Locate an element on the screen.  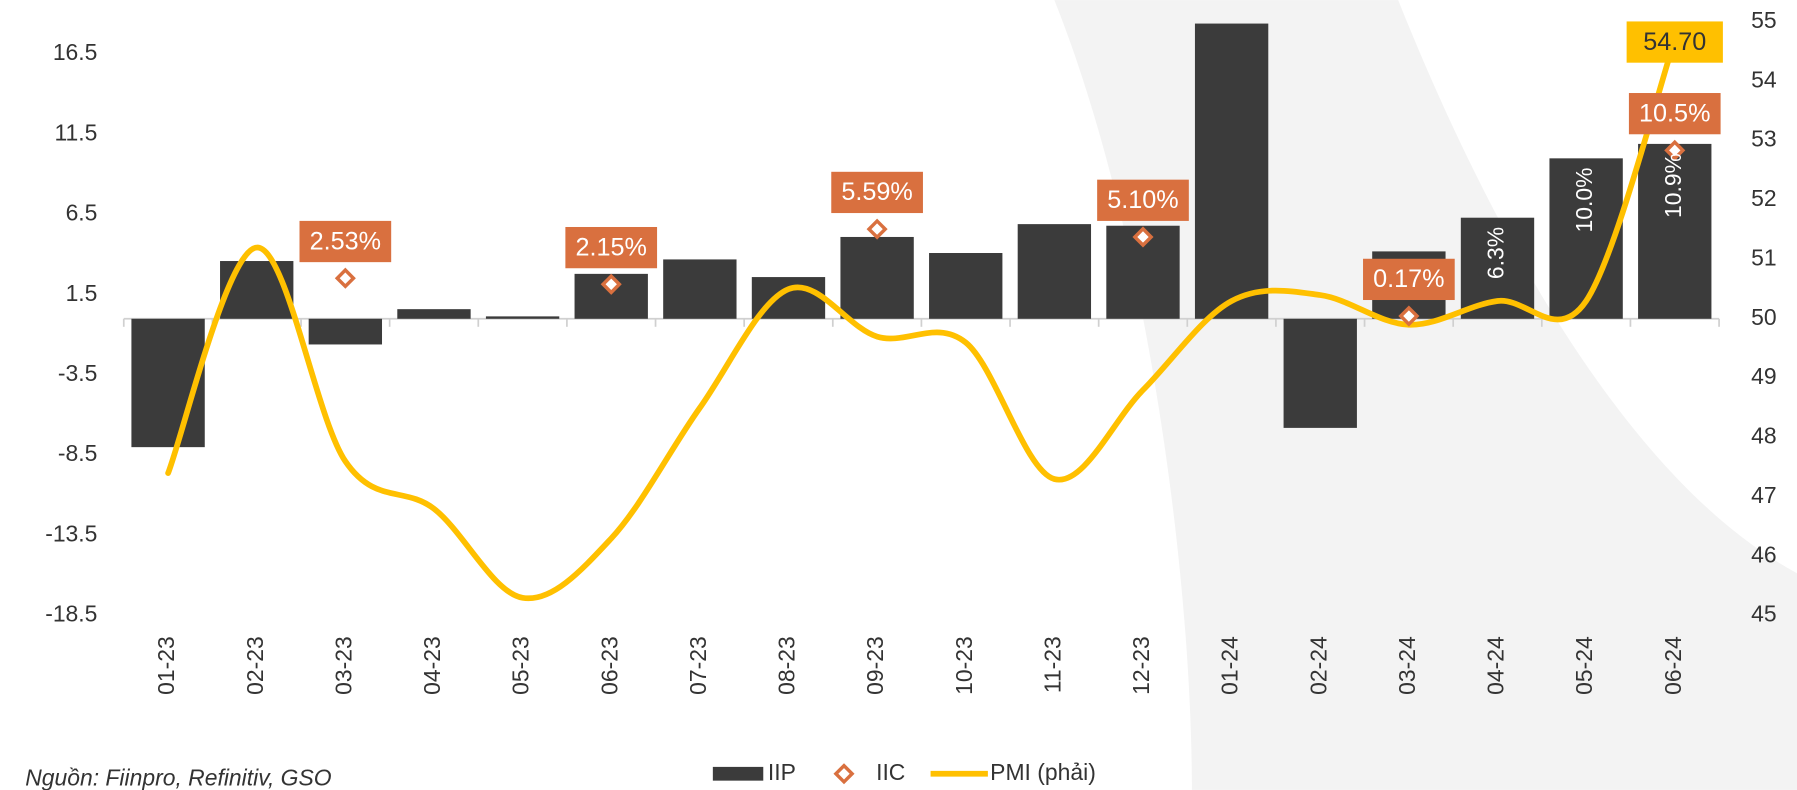
x-tick-label: 08-23 is located at coordinates (787, 665).